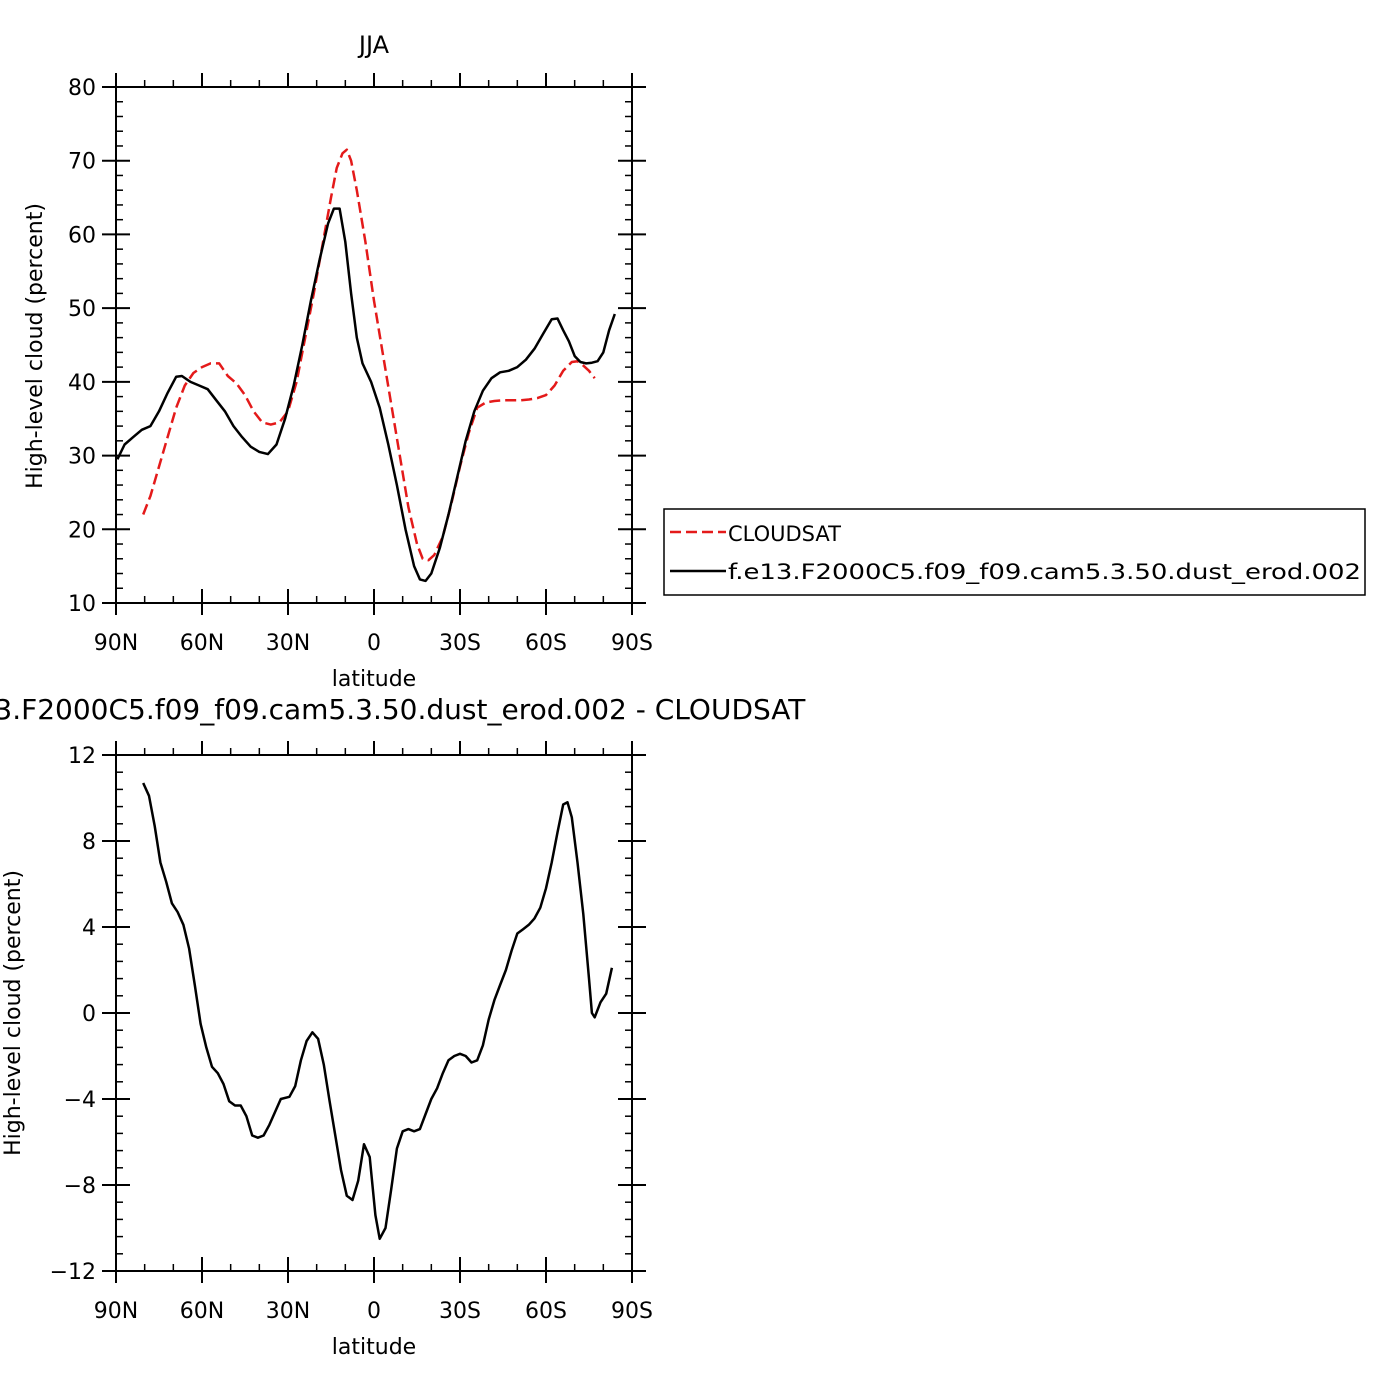  What do you see at coordinates (82, 530) in the screenshot?
I see `top-y-tick-label: 20` at bounding box center [82, 530].